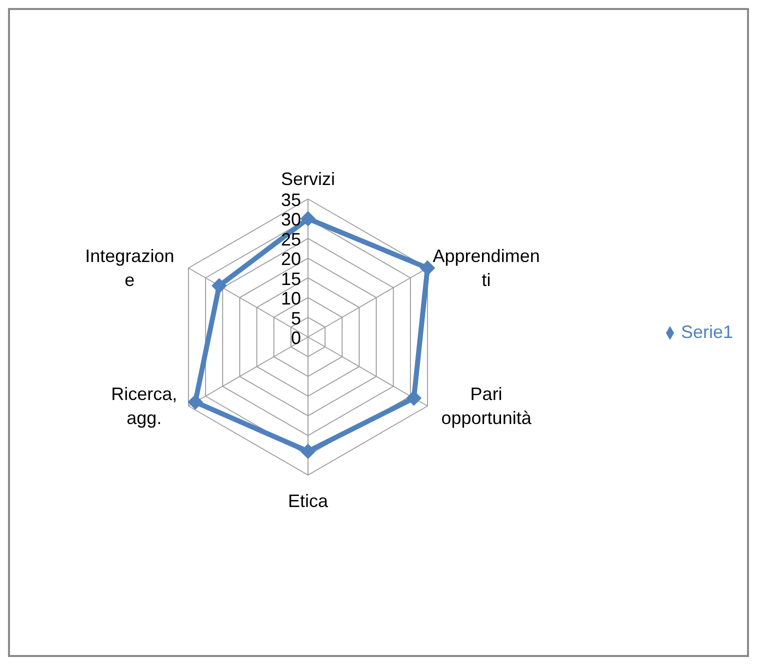 This screenshot has height=665, width=757. I want to click on spoke-label: Integrazione, so click(129, 268).